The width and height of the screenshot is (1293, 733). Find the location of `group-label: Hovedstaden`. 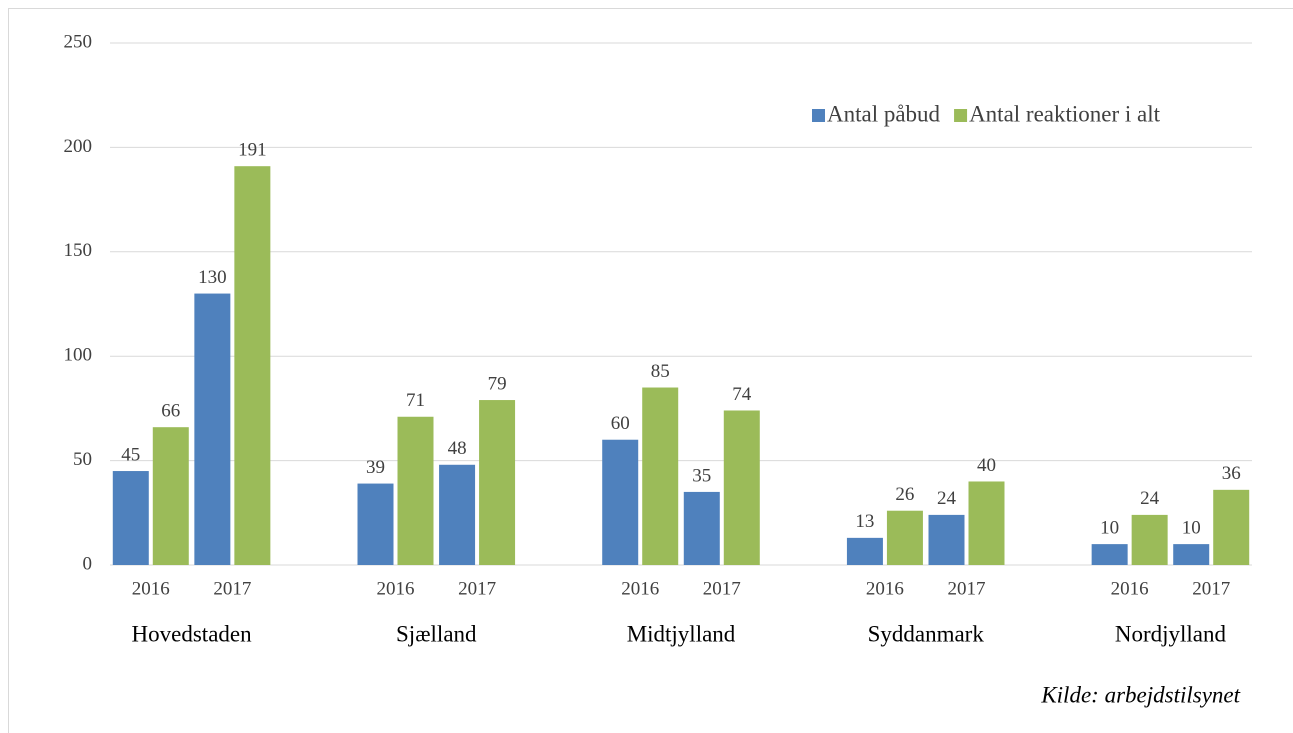

group-label: Hovedstaden is located at coordinates (192, 633).